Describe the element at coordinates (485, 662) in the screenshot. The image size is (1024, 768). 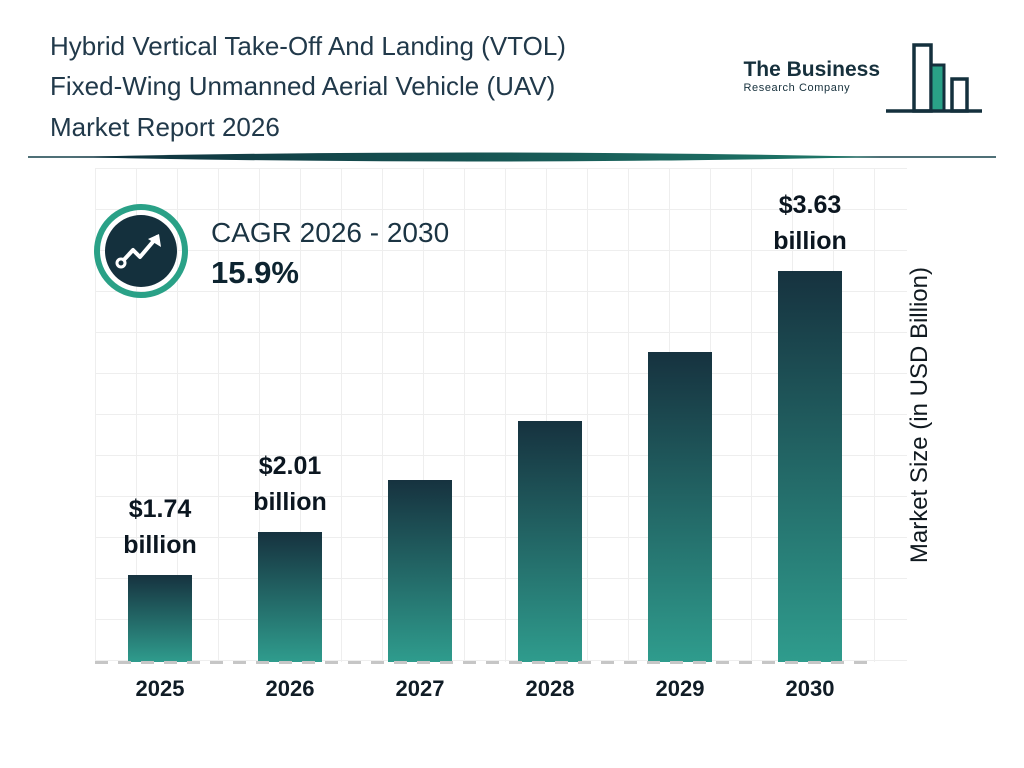
I see `x-axis-dashed-baseline` at that location.